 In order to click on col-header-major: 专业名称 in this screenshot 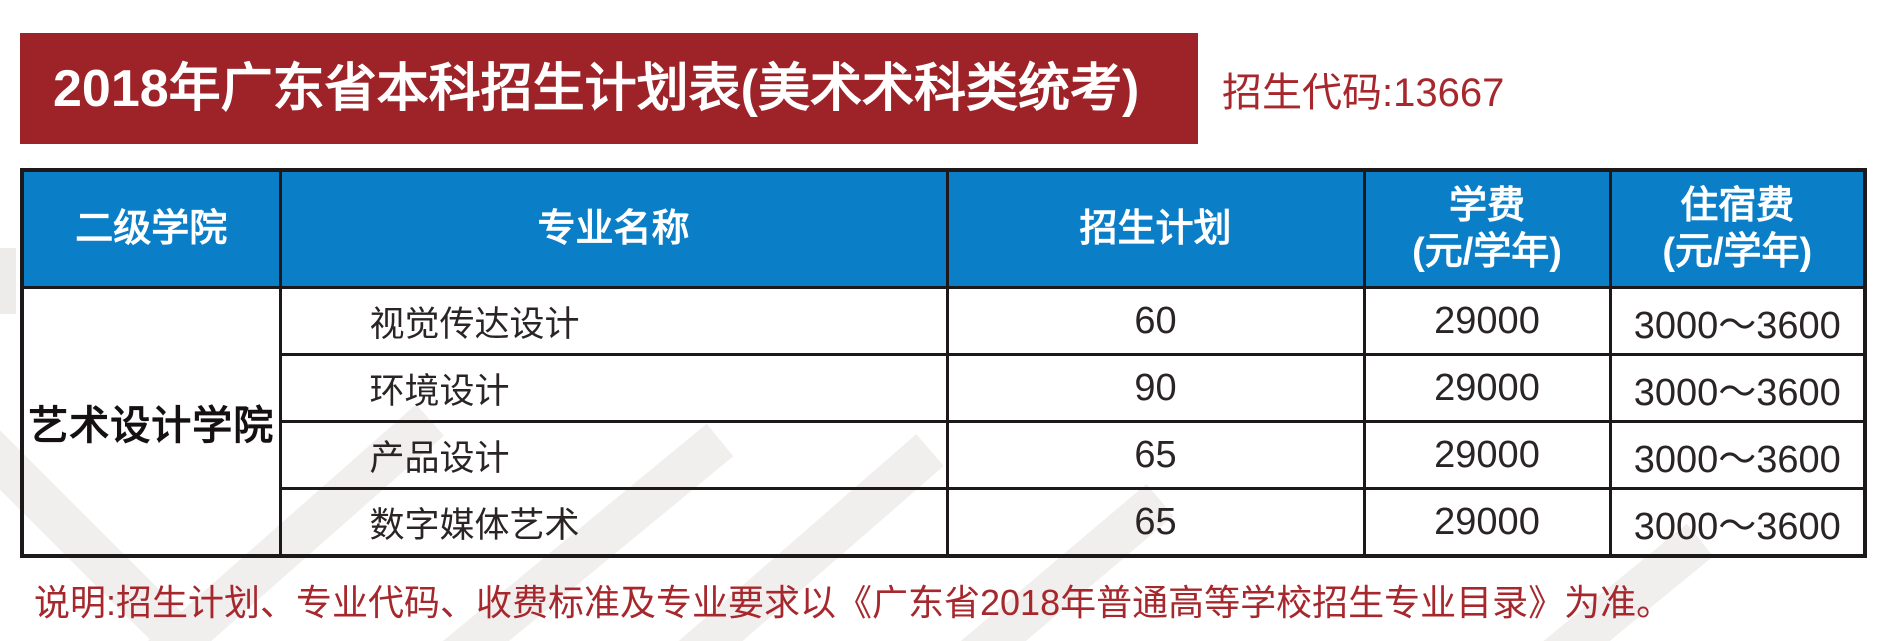, I will do `click(613, 228)`.